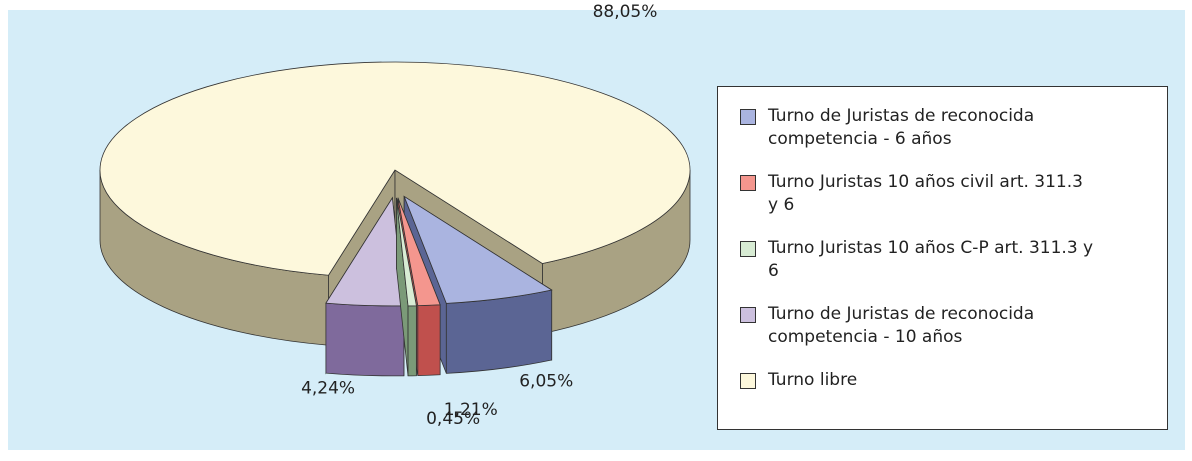  Describe the element at coordinates (813, 380) in the screenshot. I see `legend-label: Turno libre` at that location.